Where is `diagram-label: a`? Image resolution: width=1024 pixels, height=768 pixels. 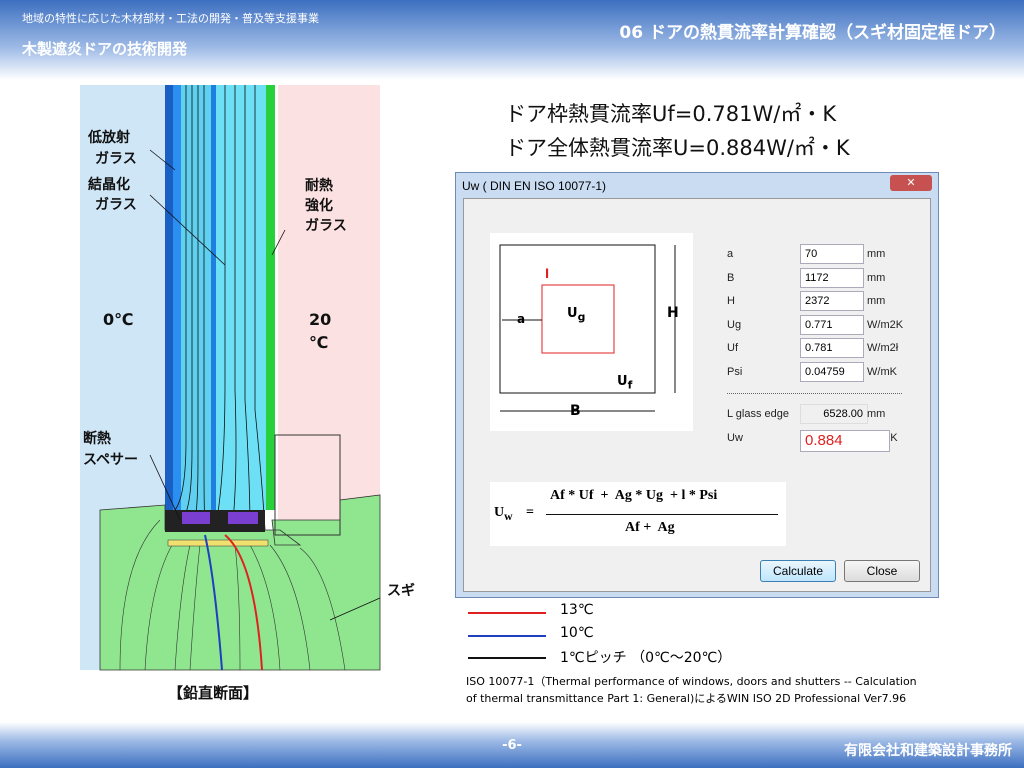 diagram-label: a is located at coordinates (521, 319).